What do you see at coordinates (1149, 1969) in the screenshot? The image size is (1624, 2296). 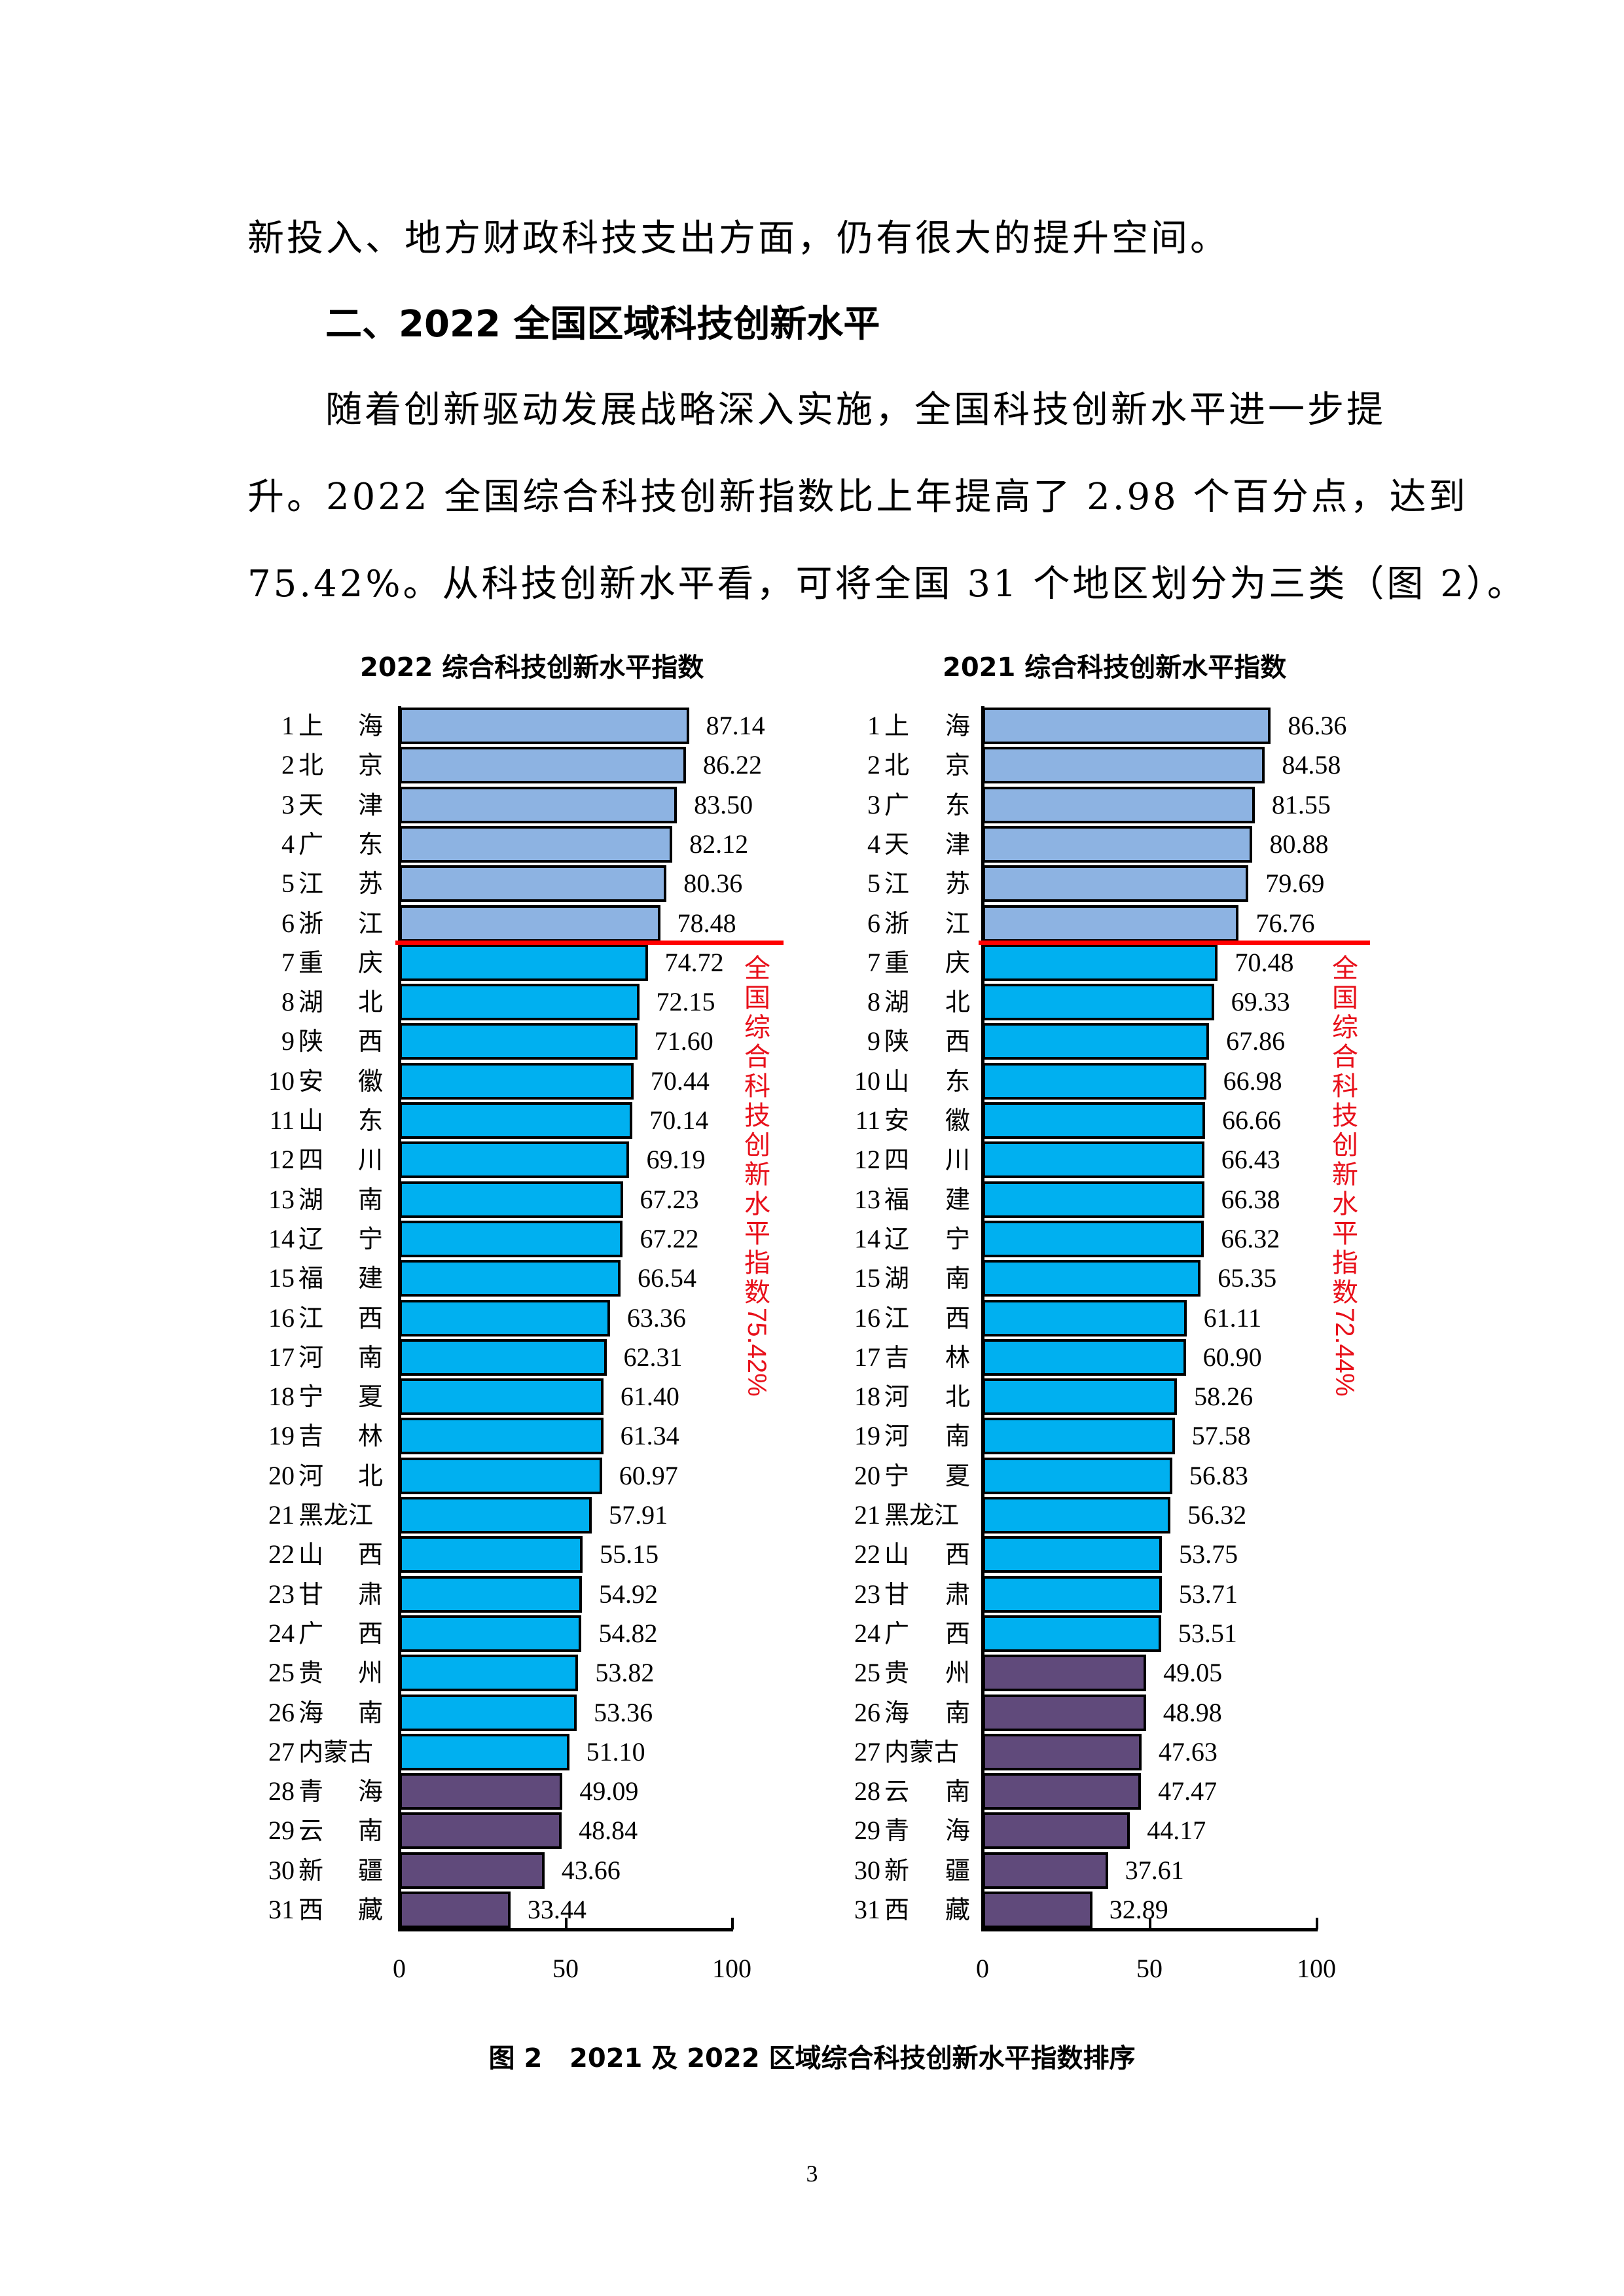 I see `x-tick-label: 50` at bounding box center [1149, 1969].